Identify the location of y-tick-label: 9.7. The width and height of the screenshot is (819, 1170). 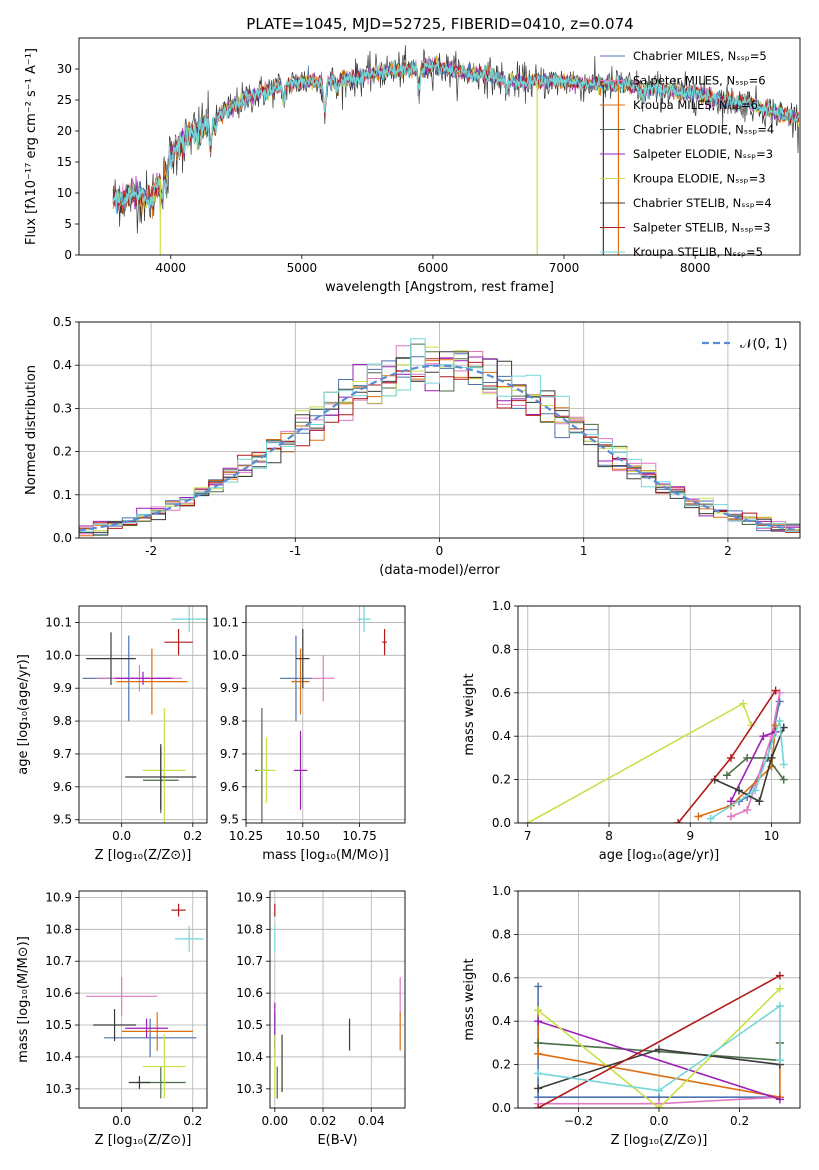
(62, 754).